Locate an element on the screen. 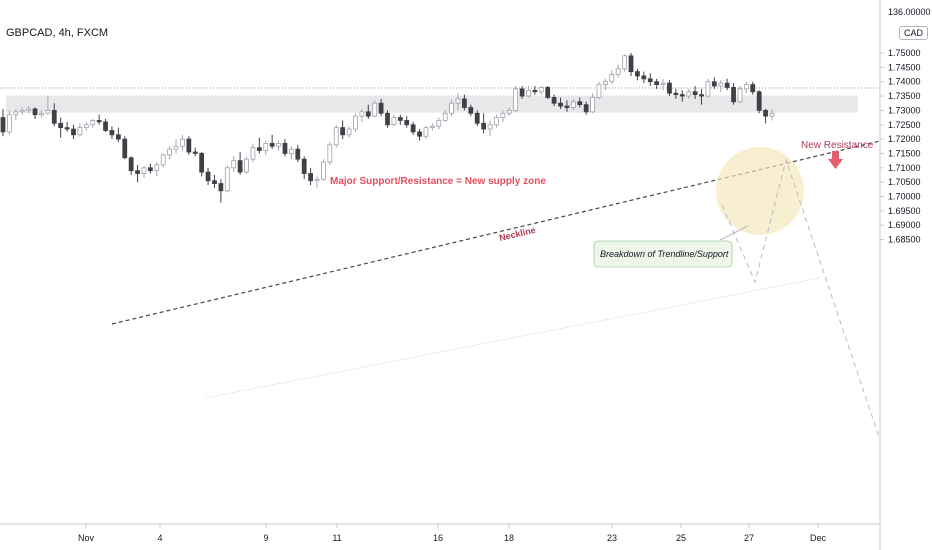  time-tick-label: 4 is located at coordinates (159, 538).